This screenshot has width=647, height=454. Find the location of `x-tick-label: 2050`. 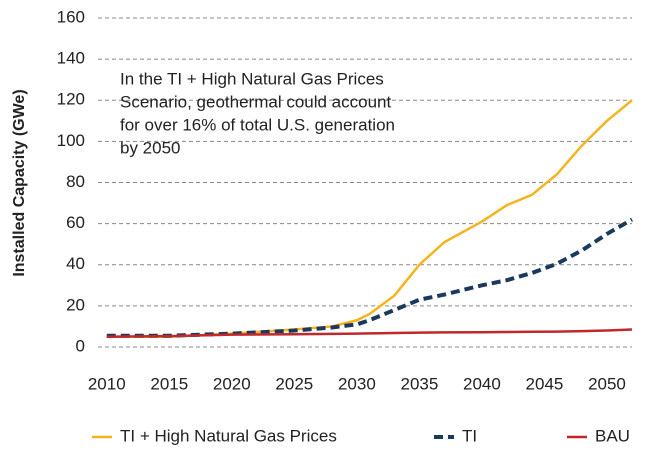

x-tick-label: 2050 is located at coordinates (607, 383).